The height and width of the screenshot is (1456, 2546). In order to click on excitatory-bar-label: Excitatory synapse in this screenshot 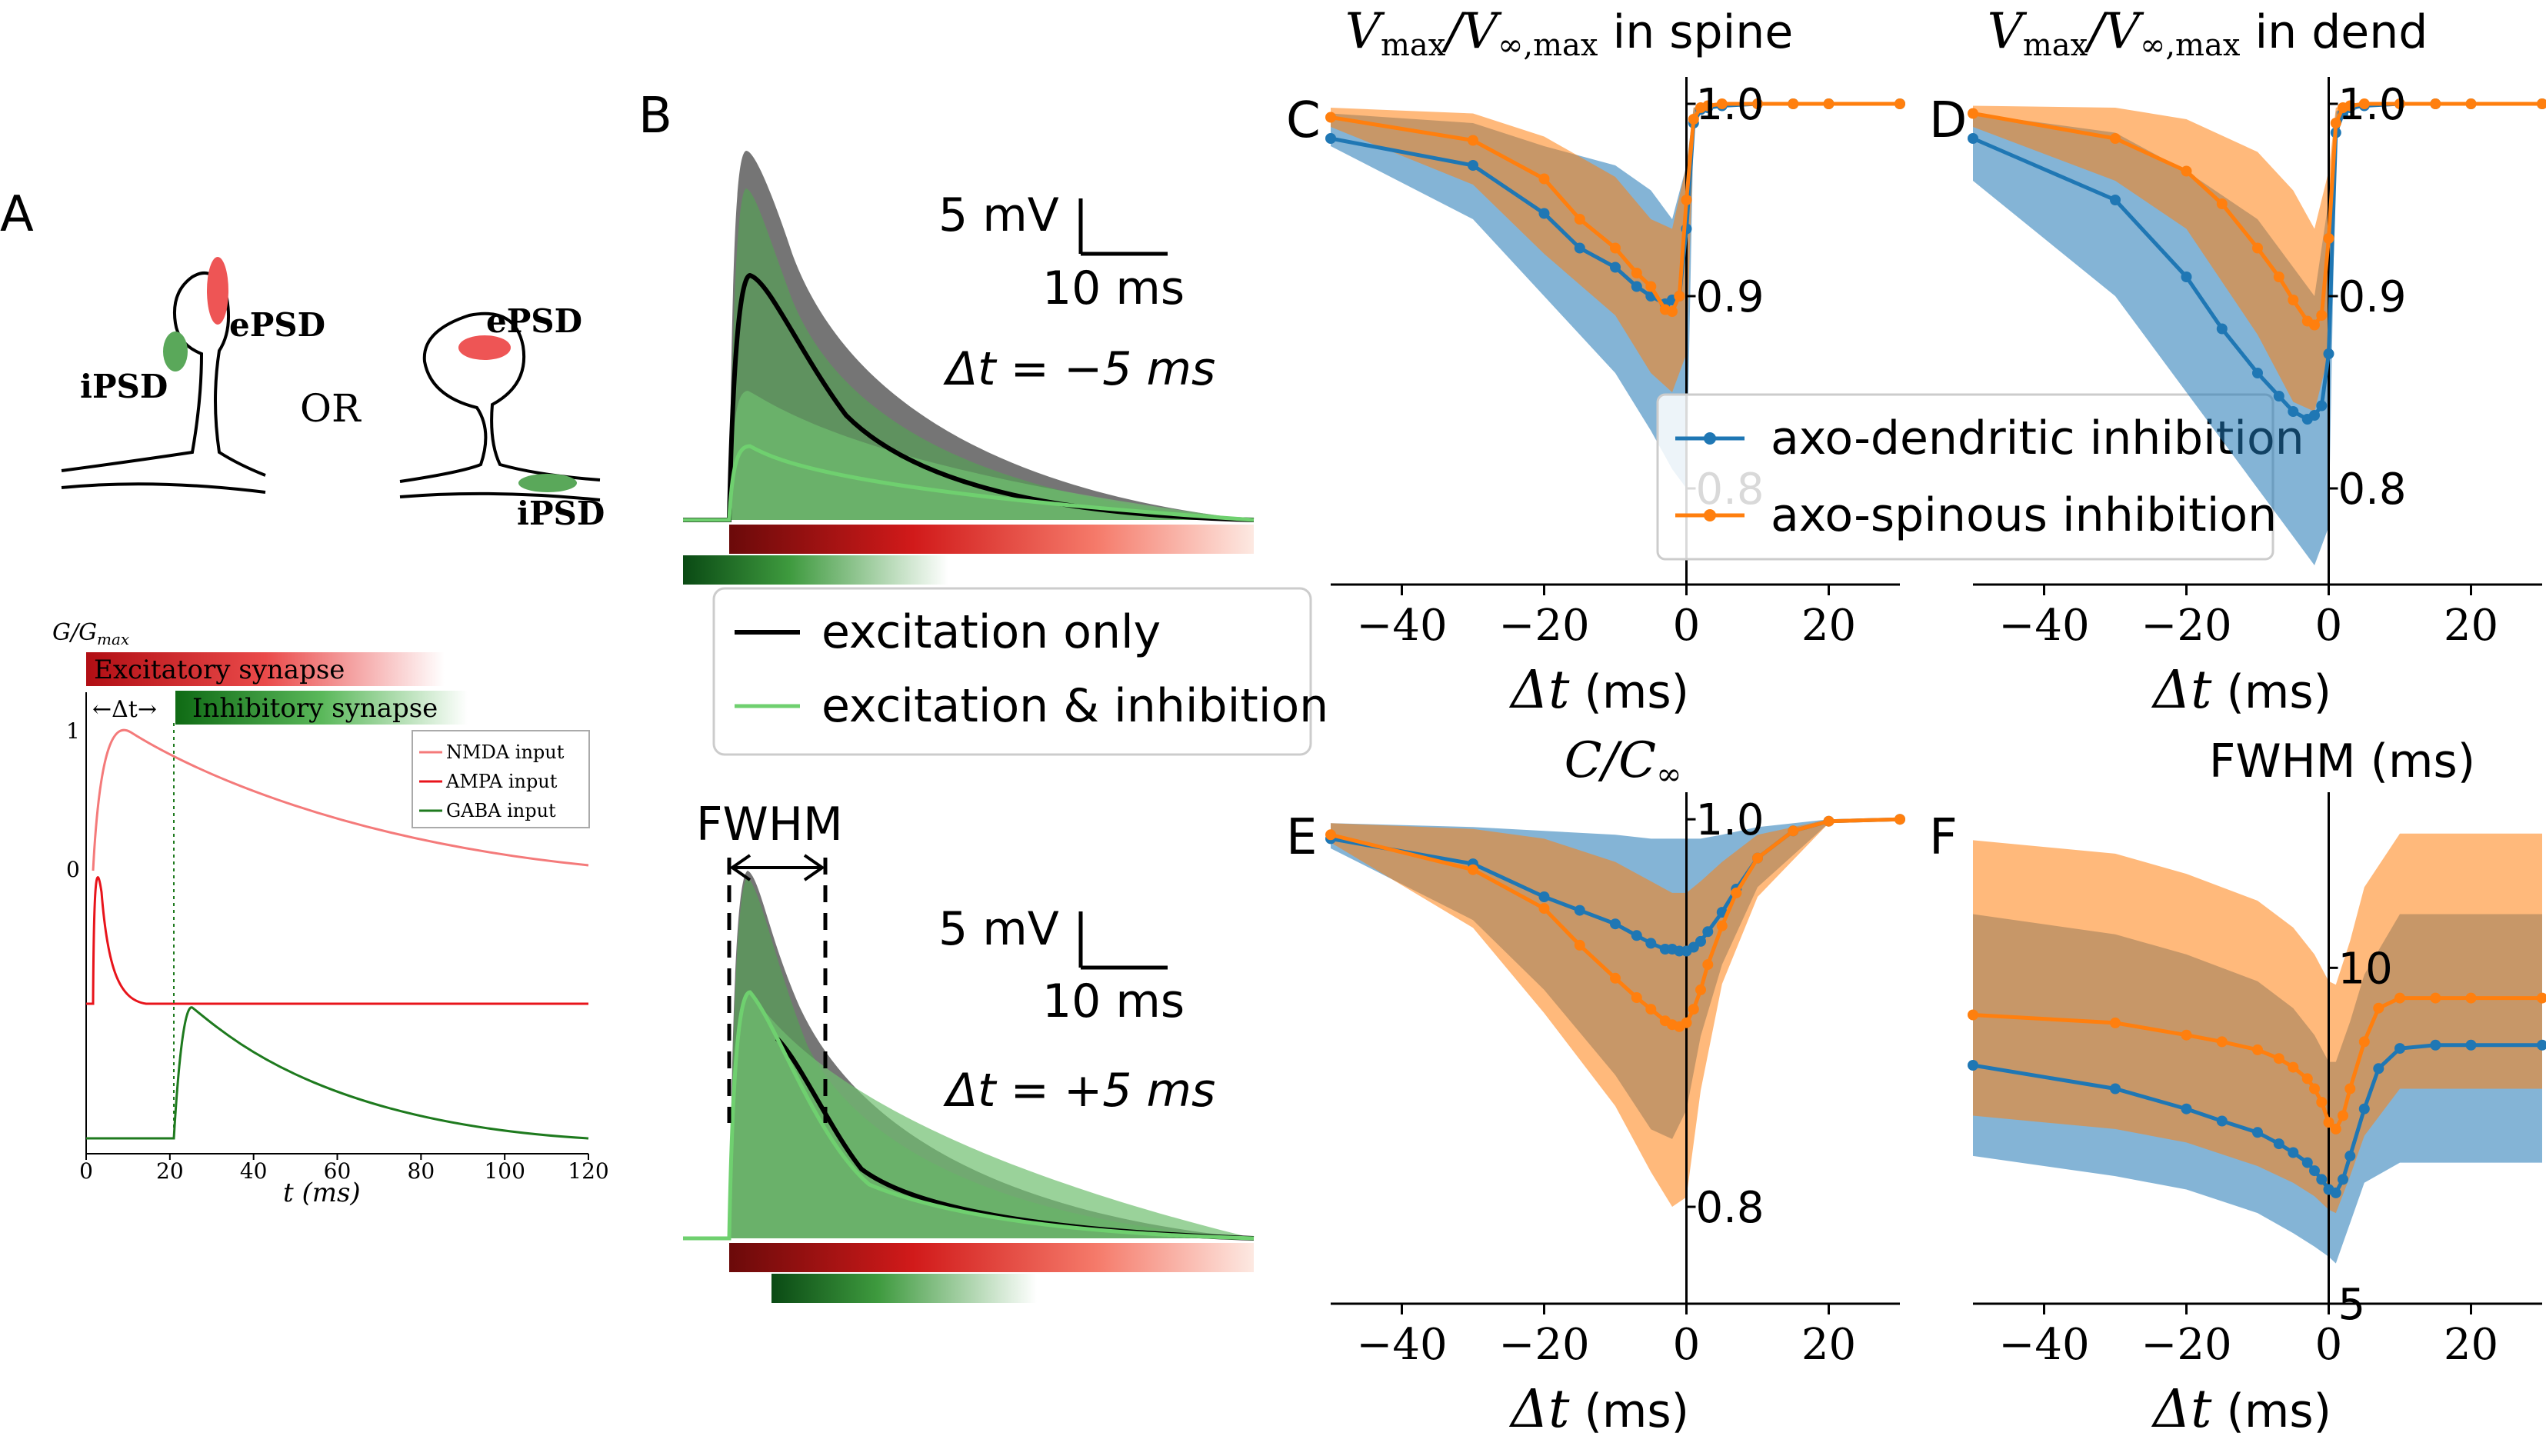, I will do `click(219, 670)`.